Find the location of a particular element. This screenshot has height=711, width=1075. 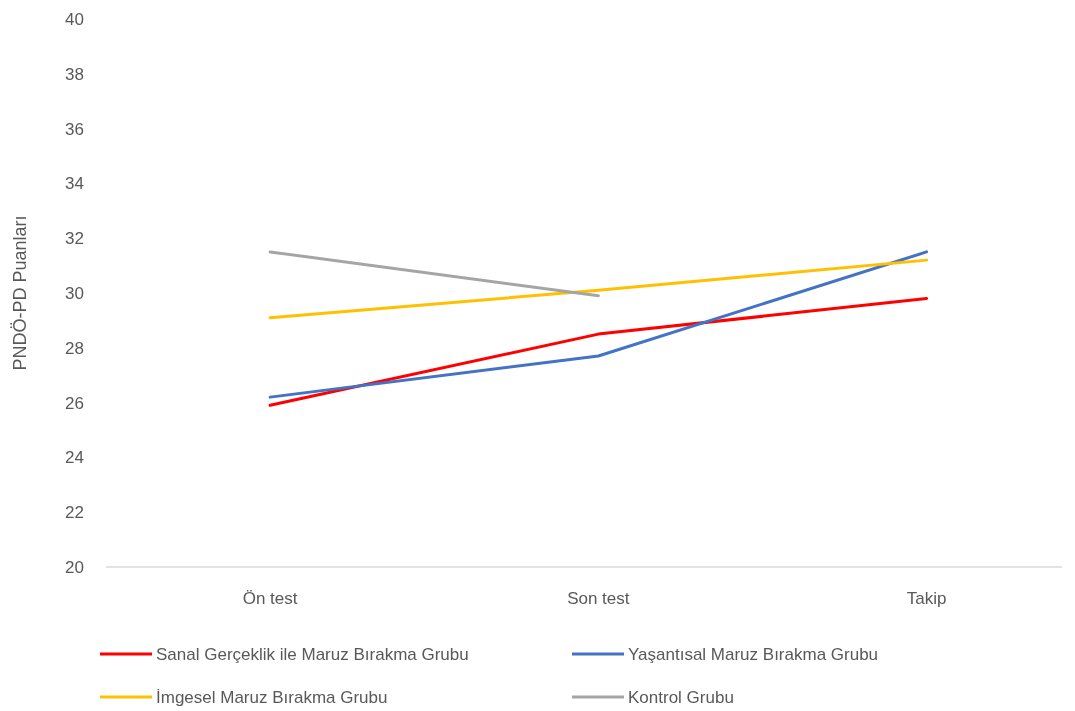

legend-label: Kontrol Grubu is located at coordinates (681, 697).